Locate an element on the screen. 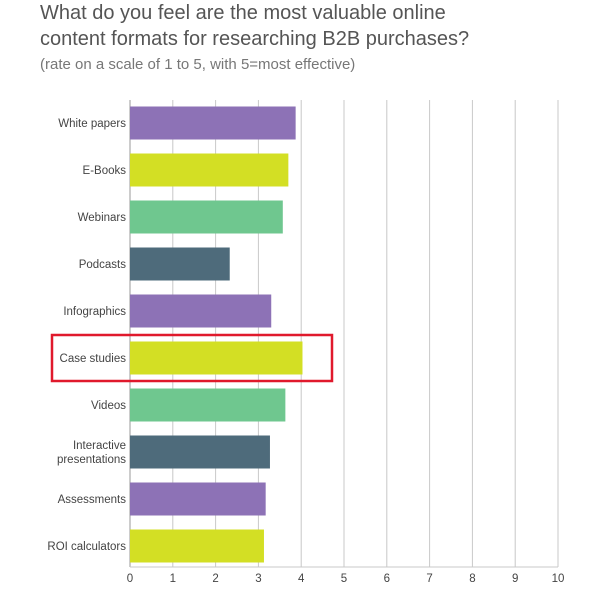  category-label: Interactive is located at coordinates (99, 446).